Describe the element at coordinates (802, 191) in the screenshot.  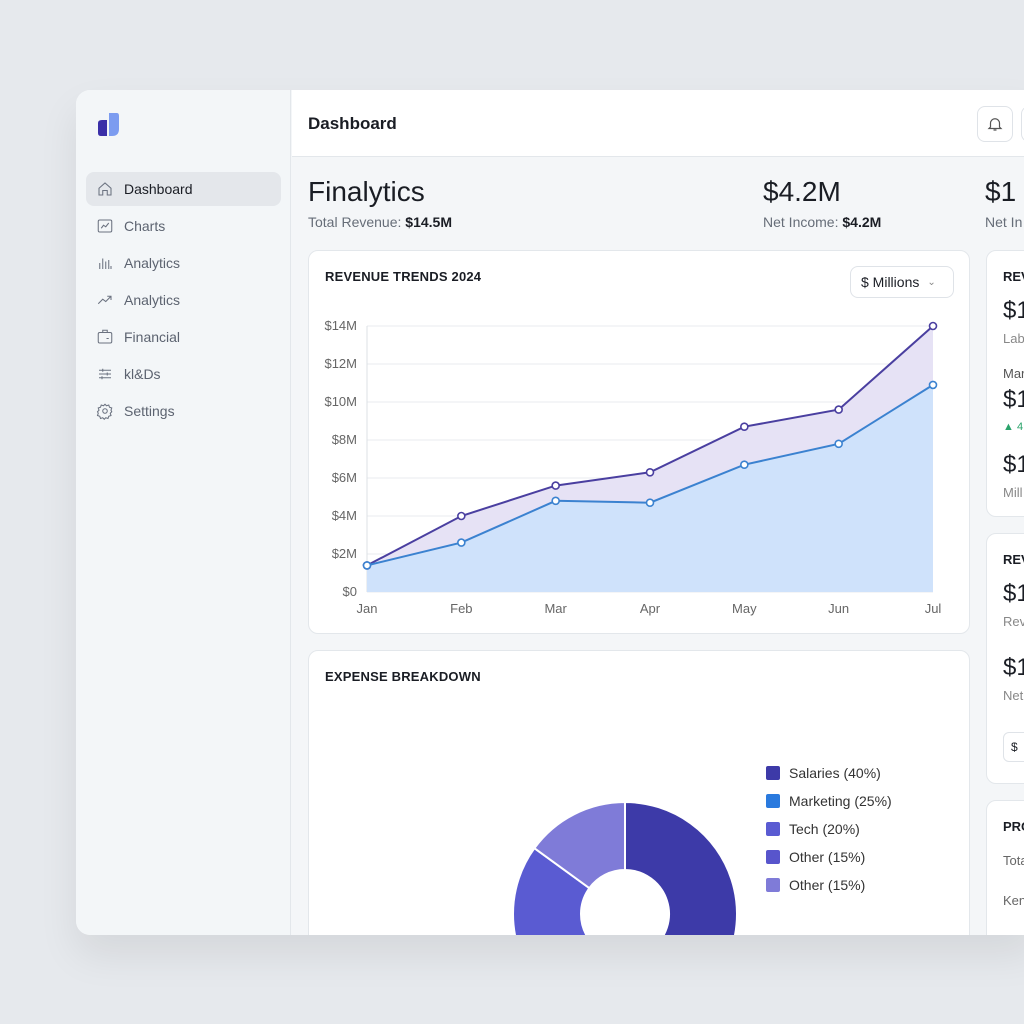
I see `kpi-value: $4.2M` at that location.